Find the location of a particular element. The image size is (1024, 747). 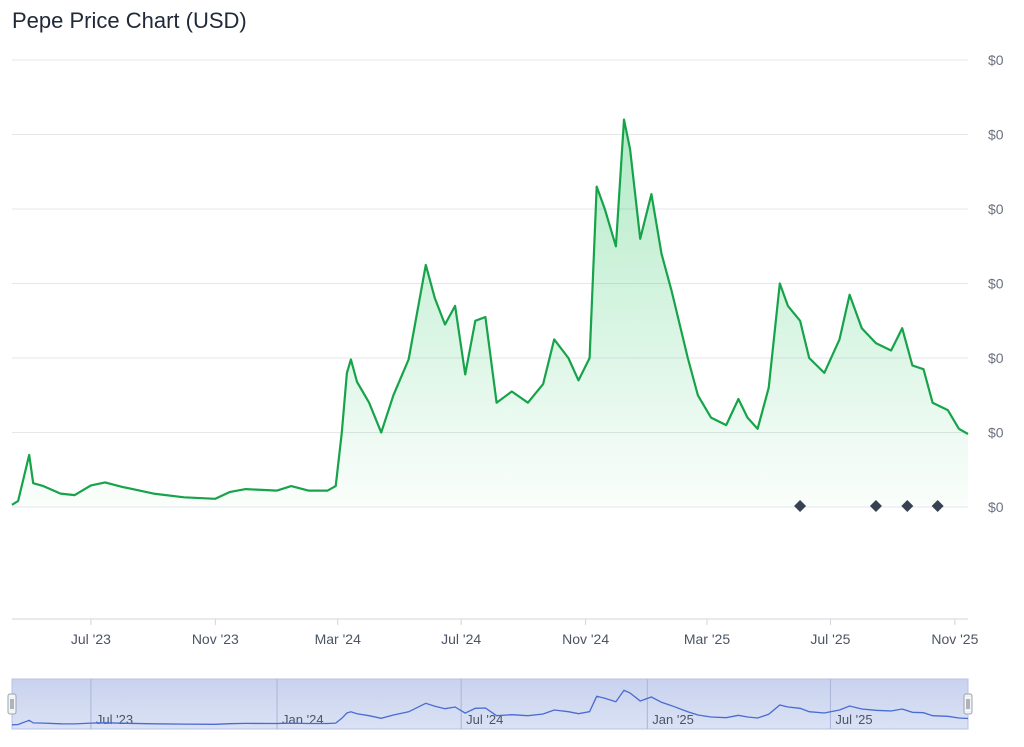

navigator-line is located at coordinates (490, 707).